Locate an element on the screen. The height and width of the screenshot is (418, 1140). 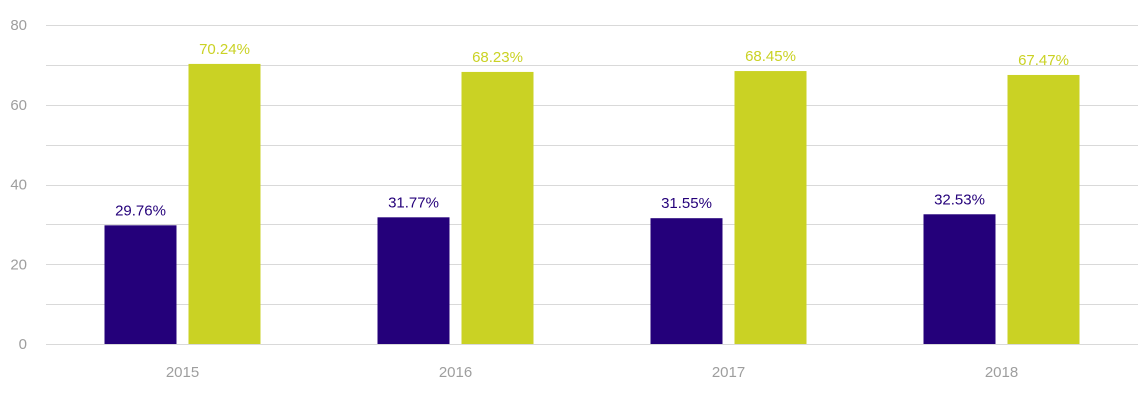
y-tick-label: 80 is located at coordinates (18, 25).